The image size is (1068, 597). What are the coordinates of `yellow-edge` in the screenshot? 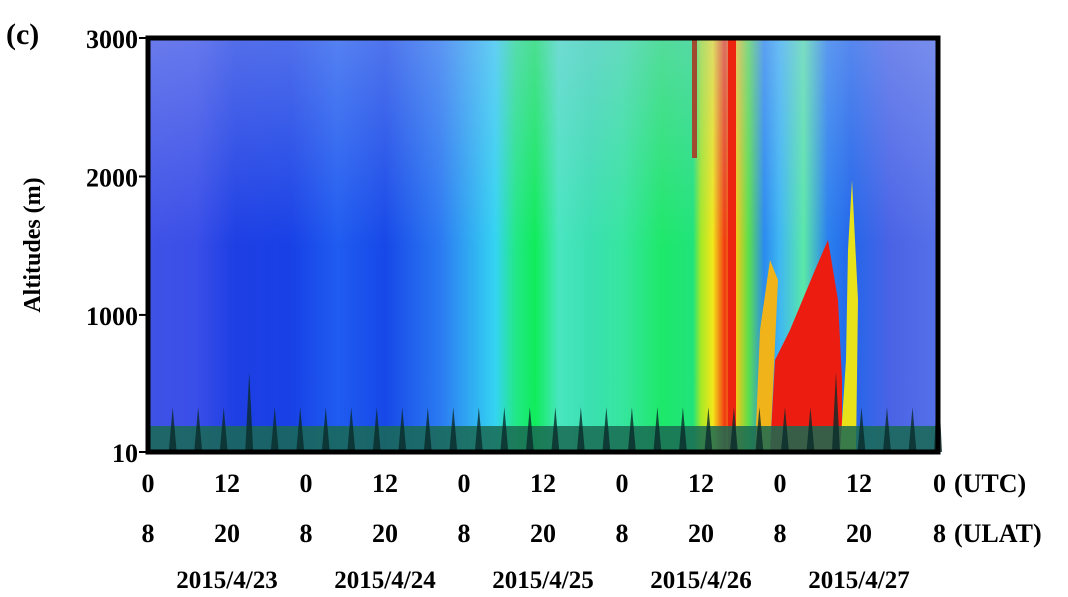 It's located at (849, 316).